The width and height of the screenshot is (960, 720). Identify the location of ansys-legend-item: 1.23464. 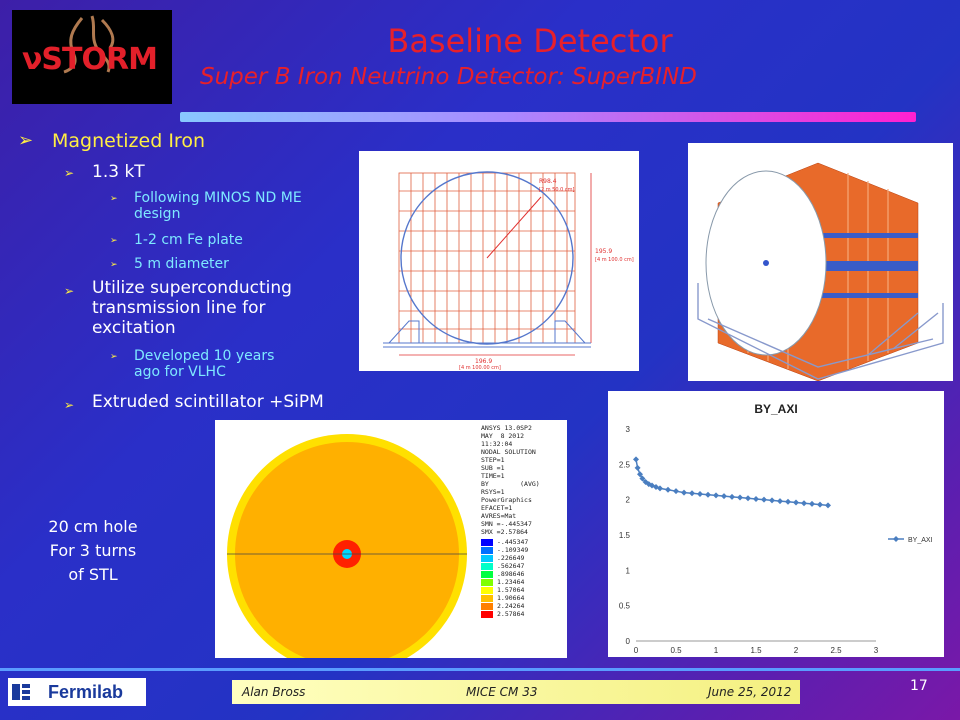
(504, 582).